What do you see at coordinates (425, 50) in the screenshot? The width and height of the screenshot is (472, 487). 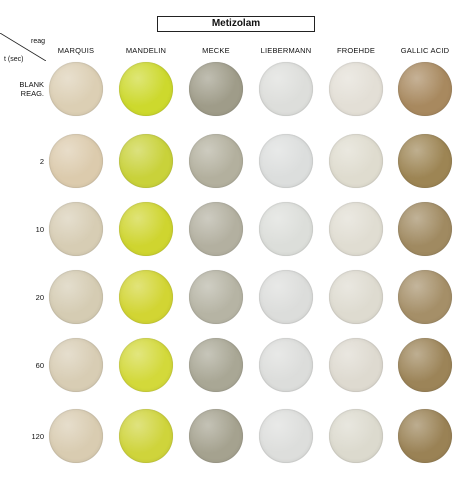 I see `column-header-gallic-acid: GALLIC ACID` at bounding box center [425, 50].